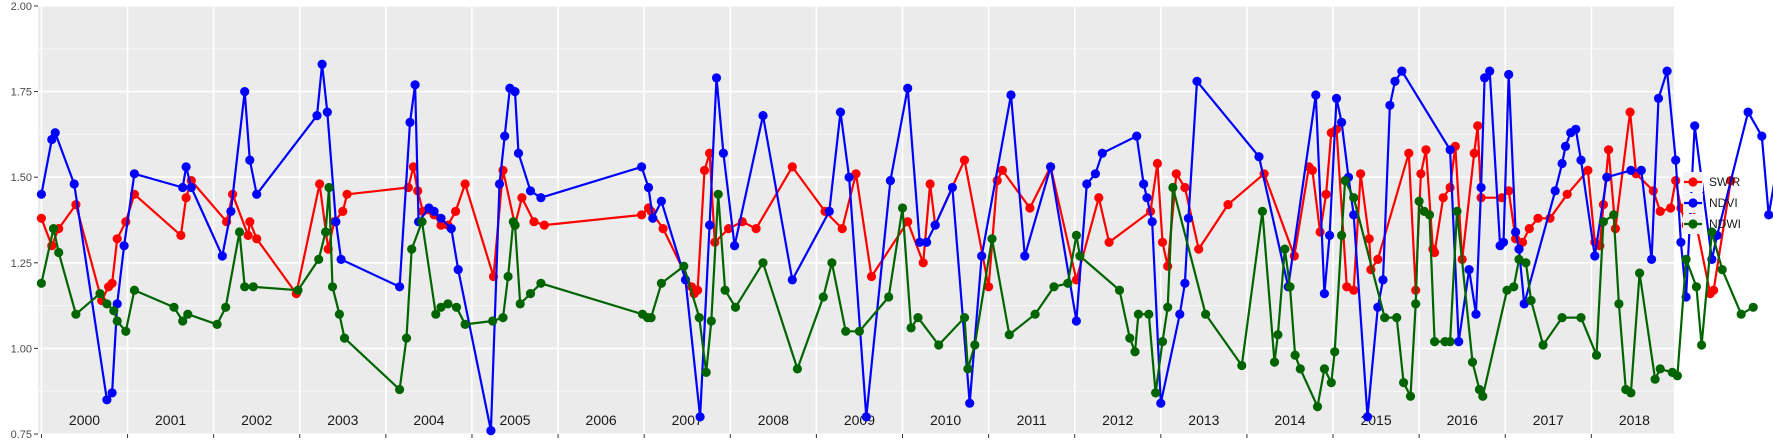 Image resolution: width=1773 pixels, height=447 pixels. What do you see at coordinates (21, 435) in the screenshot?
I see `y-tick-label: 0.75` at bounding box center [21, 435].